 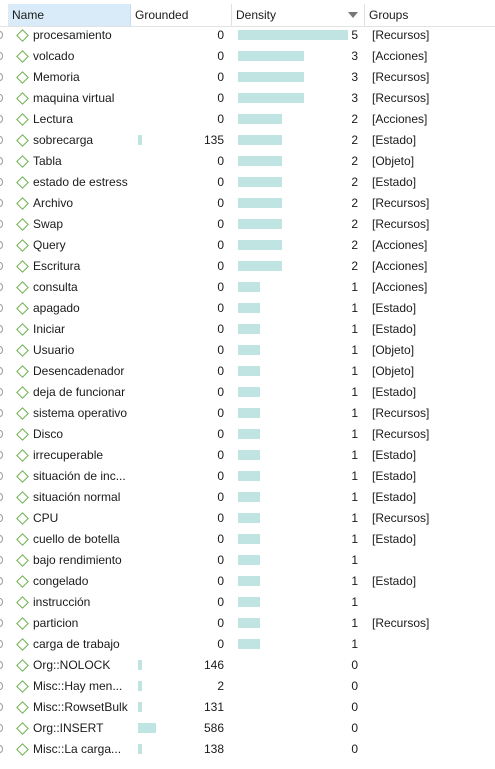 I want to click on column-header-name: Name, so click(x=69, y=15).